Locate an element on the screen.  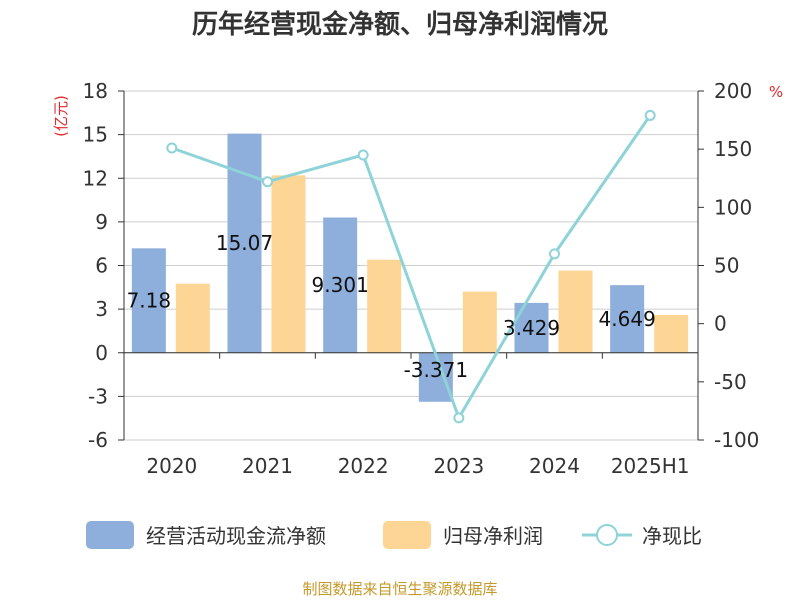
cashflow-data-label: -3.371 is located at coordinates (436, 370).